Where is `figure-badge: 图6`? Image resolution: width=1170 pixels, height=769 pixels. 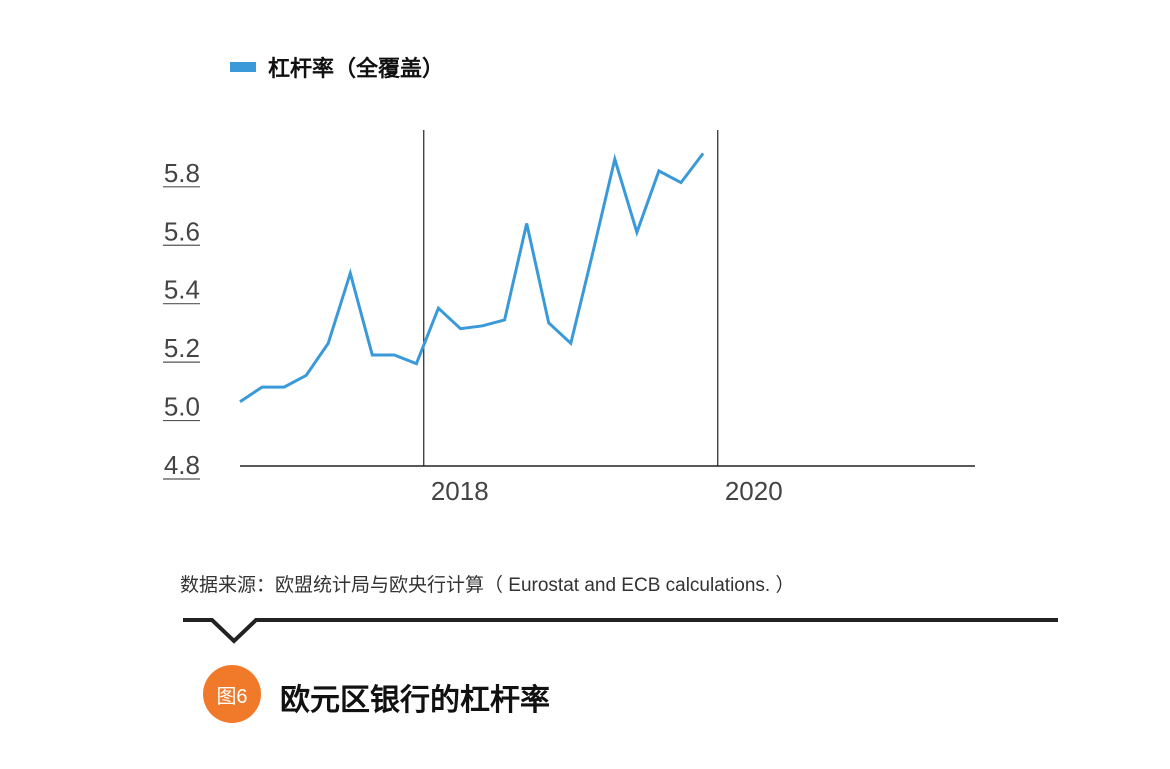 figure-badge: 图6 is located at coordinates (232, 694).